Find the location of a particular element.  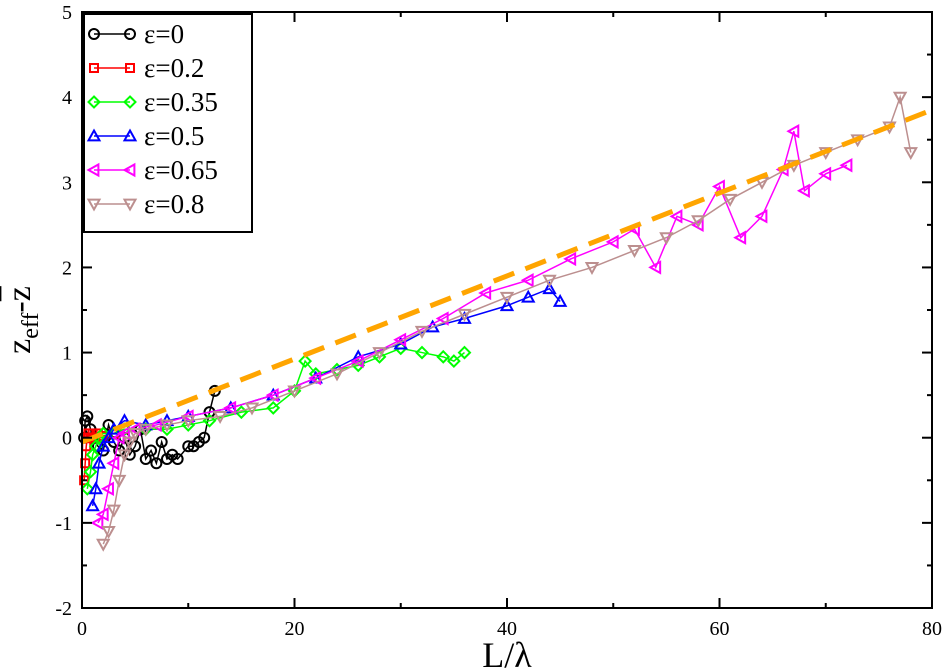

legend-label: ε=0.8 is located at coordinates (174, 204).